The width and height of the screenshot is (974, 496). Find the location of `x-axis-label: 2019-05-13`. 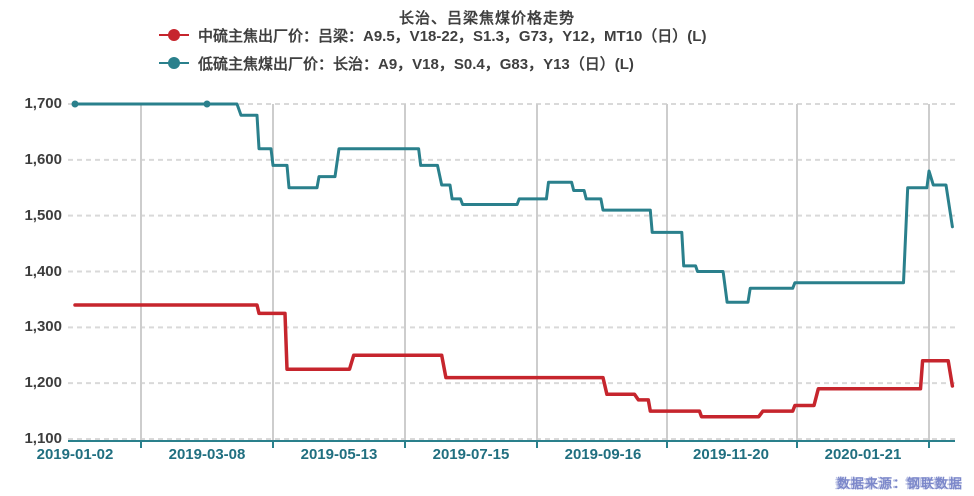

x-axis-label: 2019-05-13 is located at coordinates (339, 454).